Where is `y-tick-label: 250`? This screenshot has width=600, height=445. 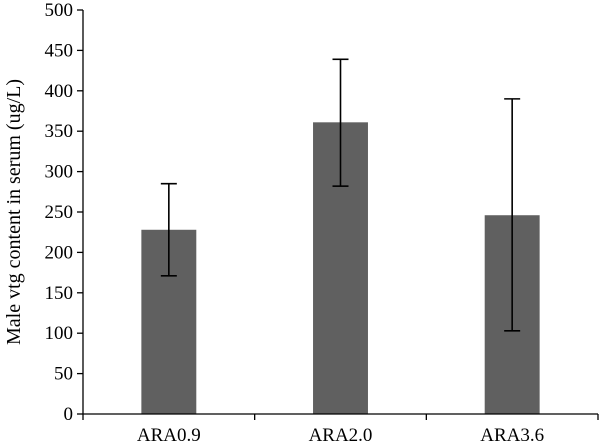 y-tick-label: 250 is located at coordinates (59, 212).